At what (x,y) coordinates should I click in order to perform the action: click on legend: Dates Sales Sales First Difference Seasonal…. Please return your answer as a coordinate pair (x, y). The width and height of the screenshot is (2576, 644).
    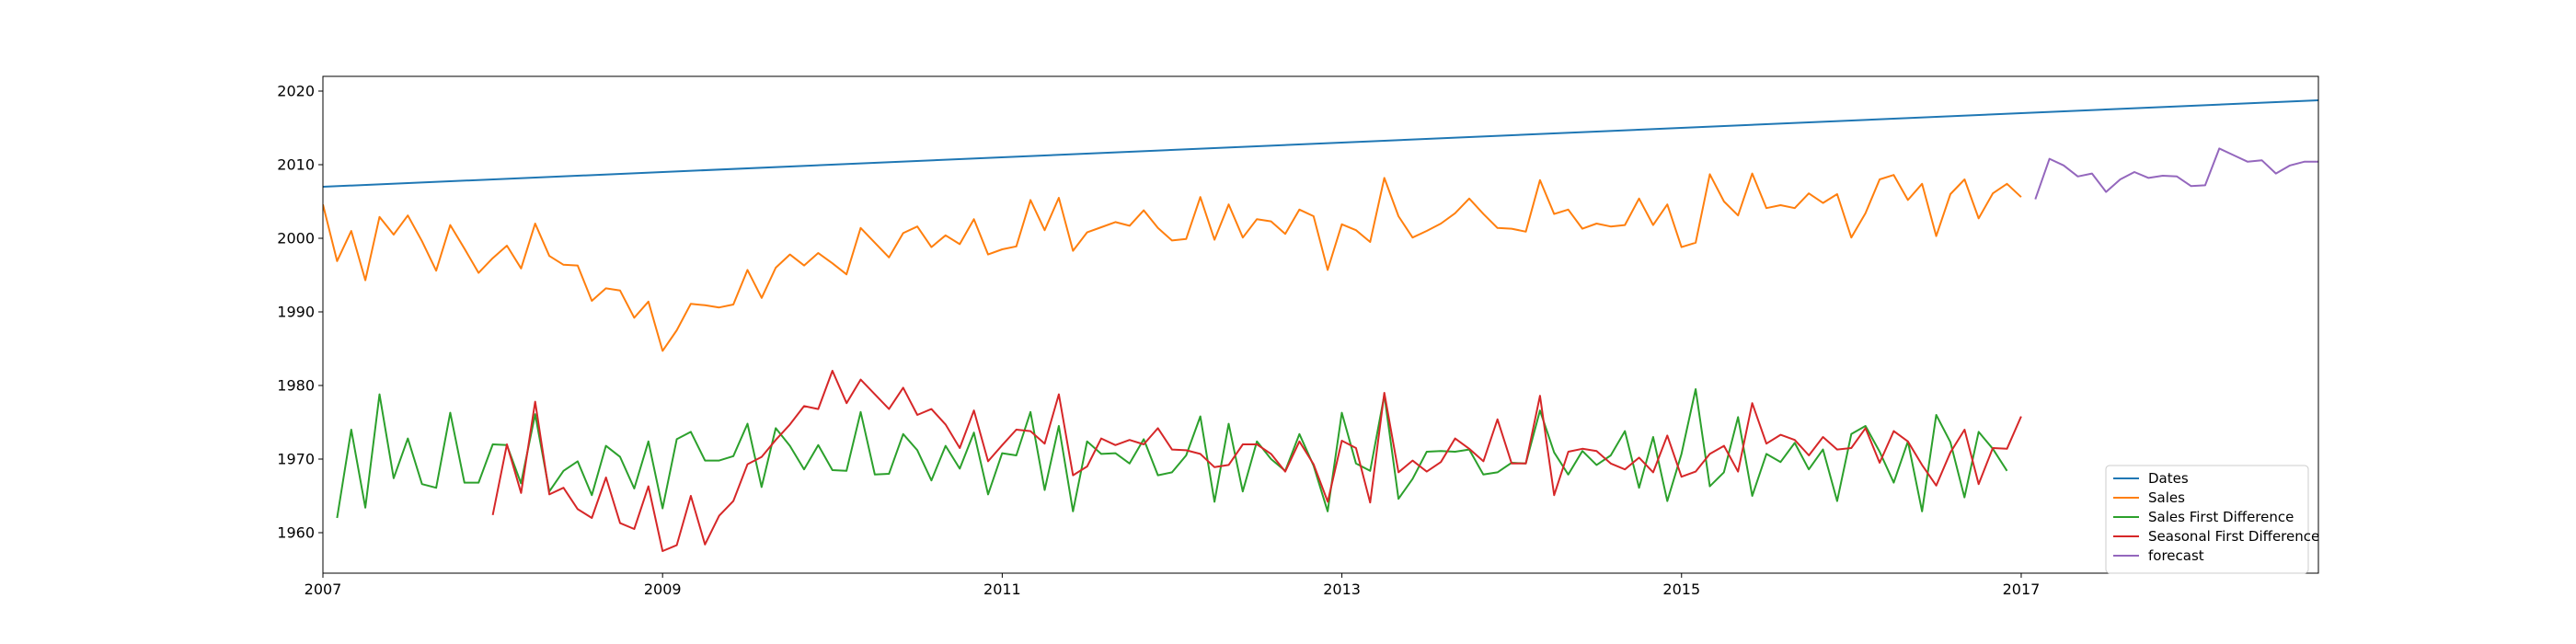
    Looking at the image, I should click on (2212, 519).